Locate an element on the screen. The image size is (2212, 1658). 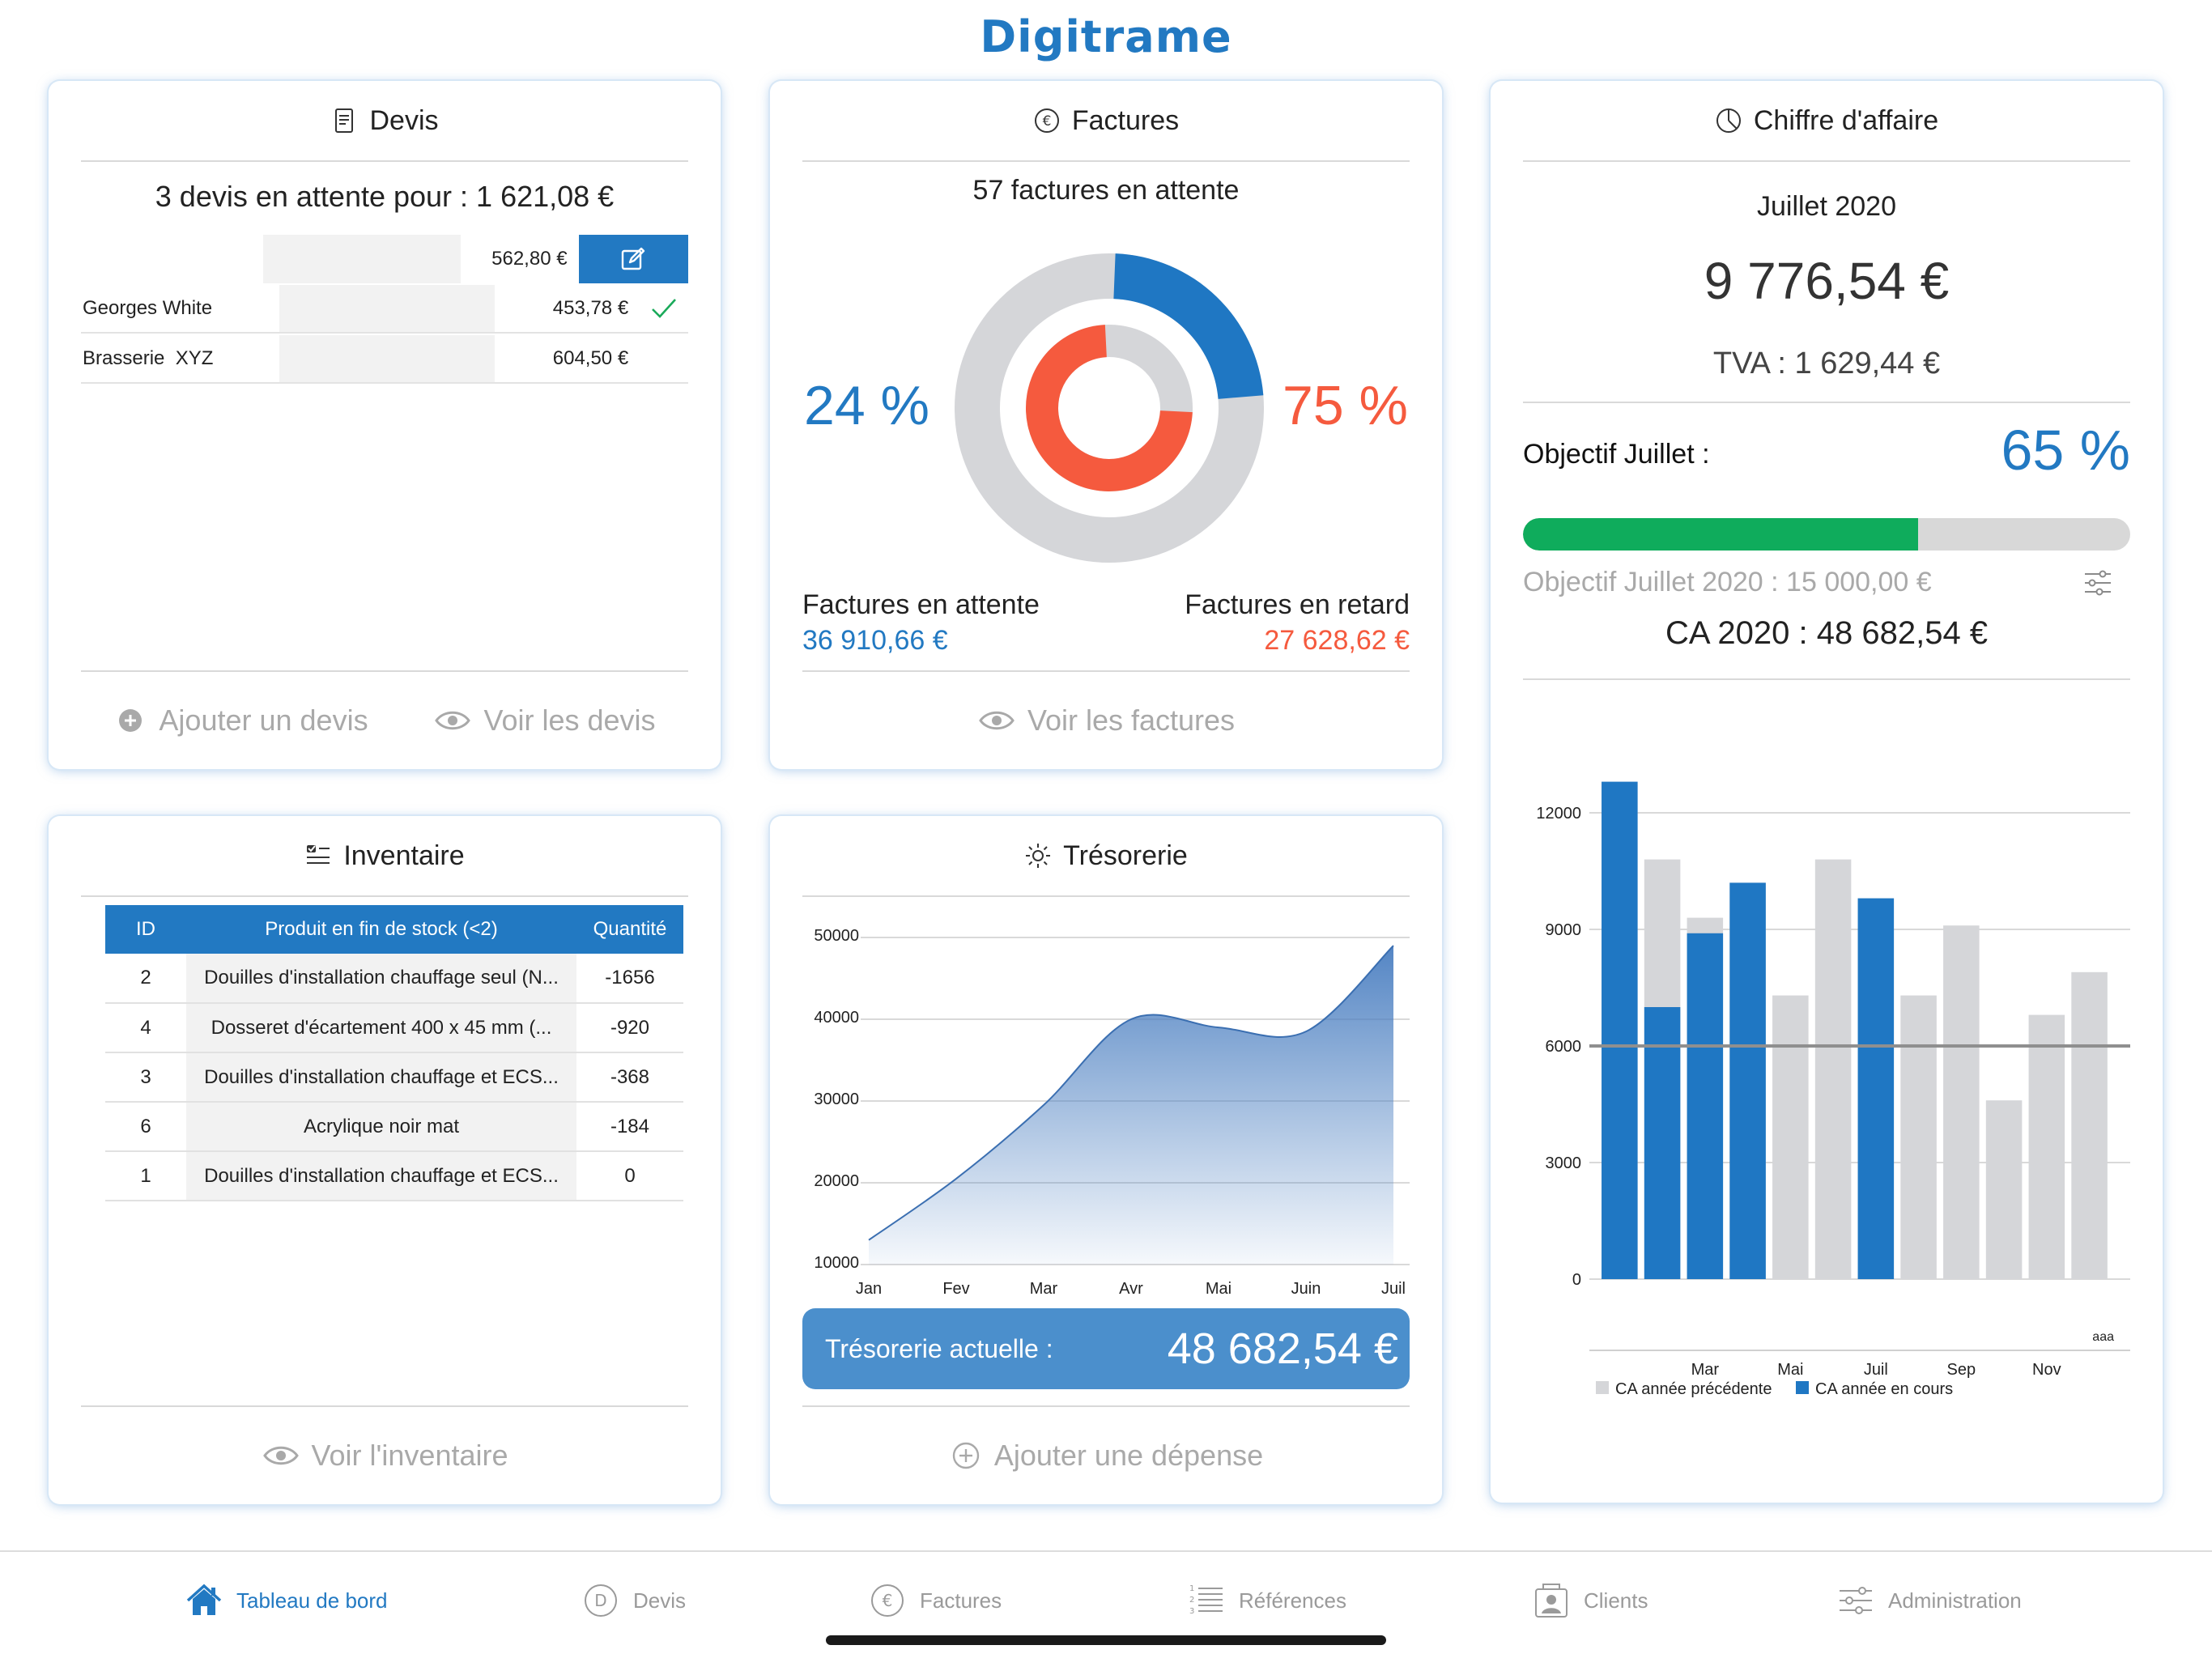
view-devis-button: Voir les devis is located at coordinates (544, 721).